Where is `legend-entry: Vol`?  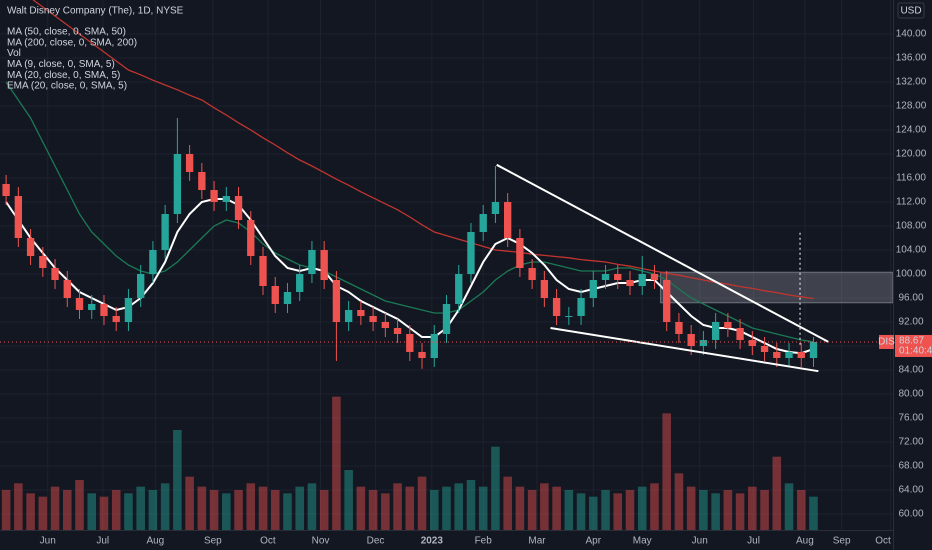 legend-entry: Vol is located at coordinates (14, 53).